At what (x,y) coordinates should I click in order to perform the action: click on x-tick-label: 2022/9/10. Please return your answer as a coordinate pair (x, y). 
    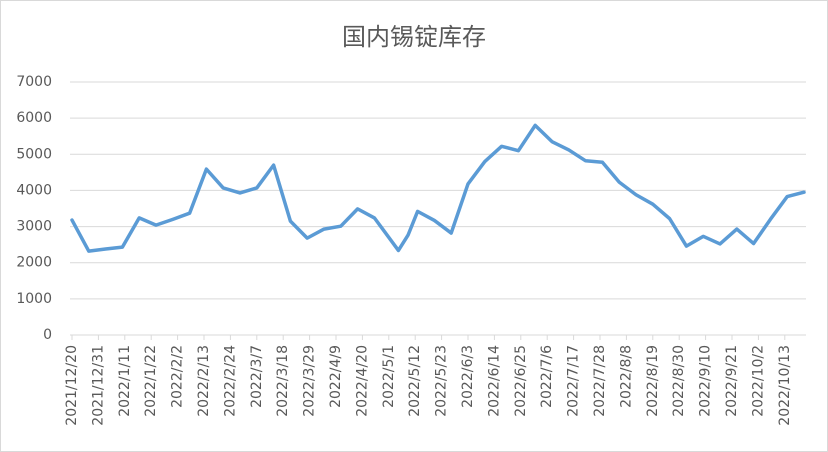
    Looking at the image, I should click on (706, 381).